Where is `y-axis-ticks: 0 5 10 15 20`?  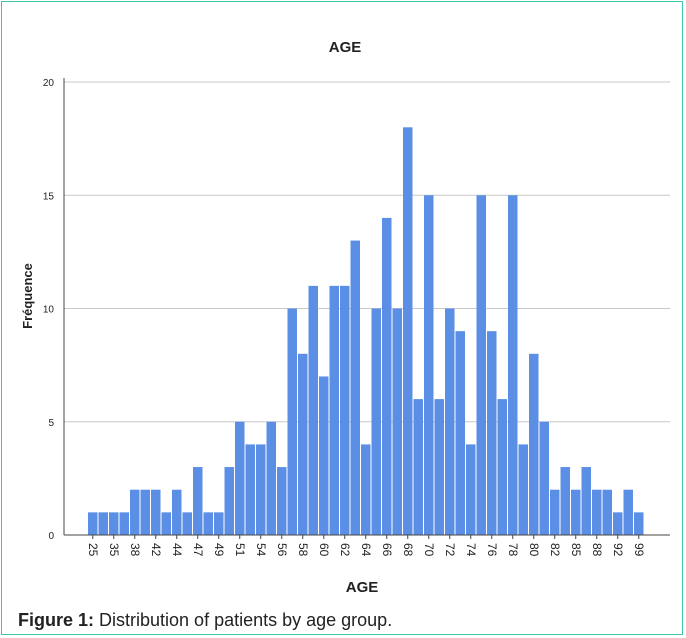
y-axis-ticks: 0 5 10 15 20 is located at coordinates (49, 310).